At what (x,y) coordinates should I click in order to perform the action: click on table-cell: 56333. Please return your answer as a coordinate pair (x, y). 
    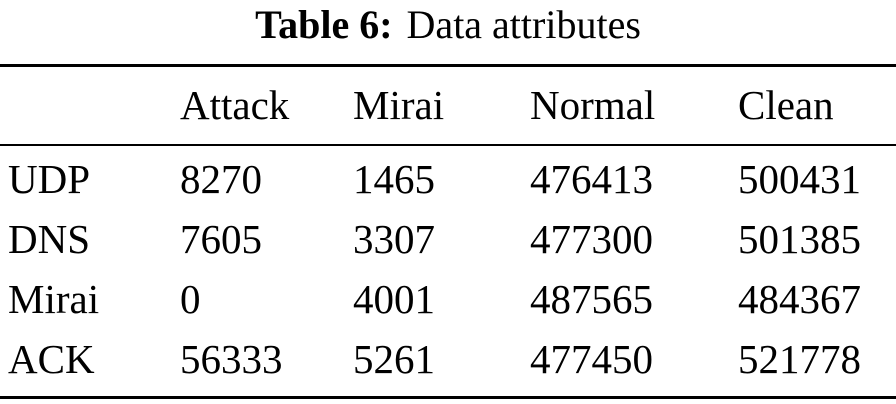
    Looking at the image, I should click on (231, 359).